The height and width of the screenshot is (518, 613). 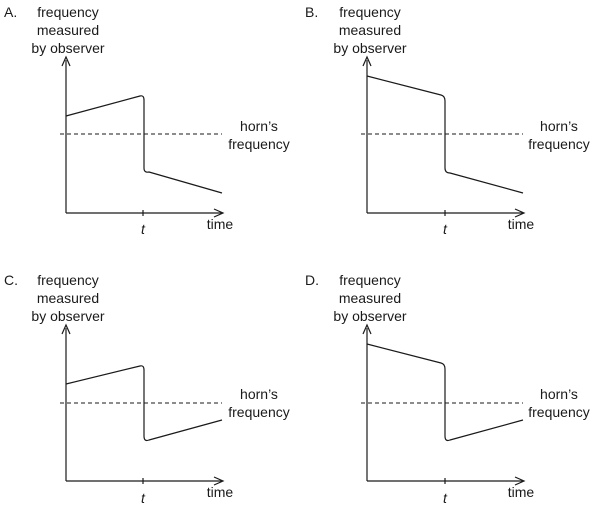 What do you see at coordinates (10, 12) in the screenshot?
I see `option-letter: A.` at bounding box center [10, 12].